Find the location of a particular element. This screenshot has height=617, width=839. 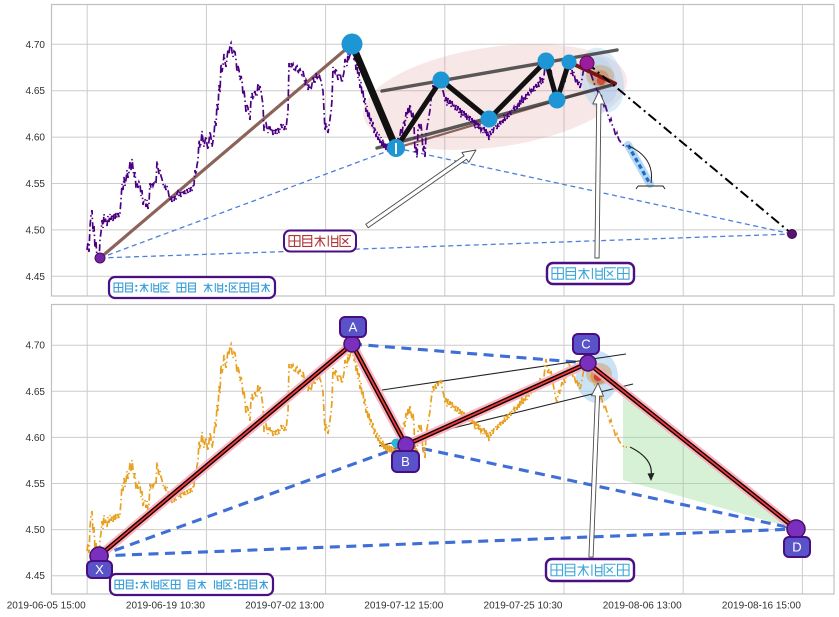

svg-text: 2019-07-02 13:00 is located at coordinates (284, 606).